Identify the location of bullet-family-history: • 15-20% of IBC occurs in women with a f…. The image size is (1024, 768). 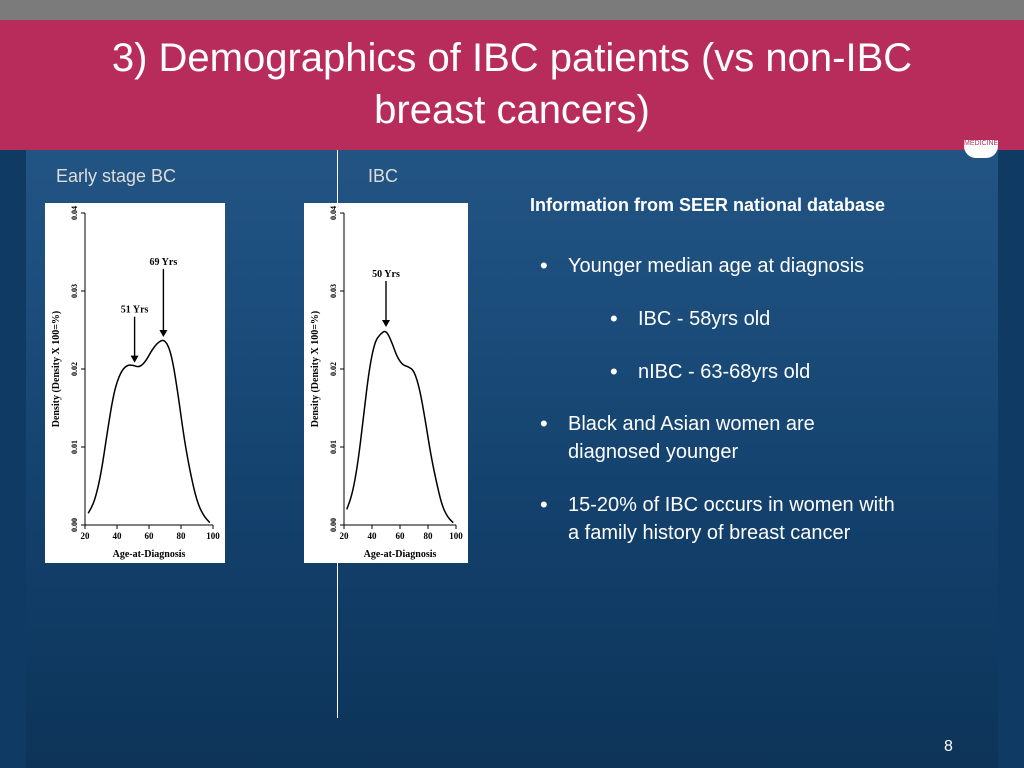
(717, 519).